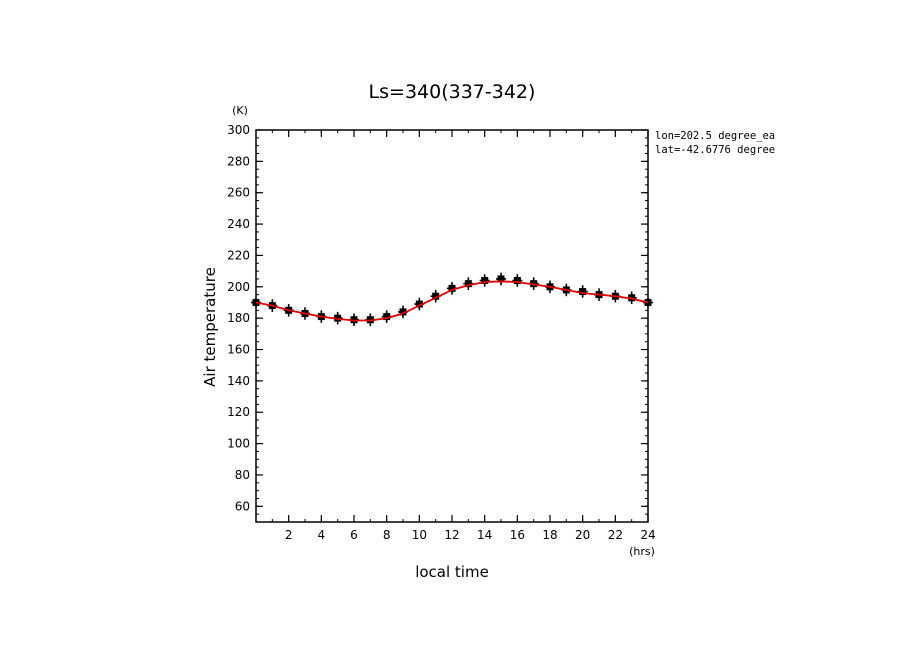  Describe the element at coordinates (238, 161) in the screenshot. I see `y-tick-label: 280` at that location.